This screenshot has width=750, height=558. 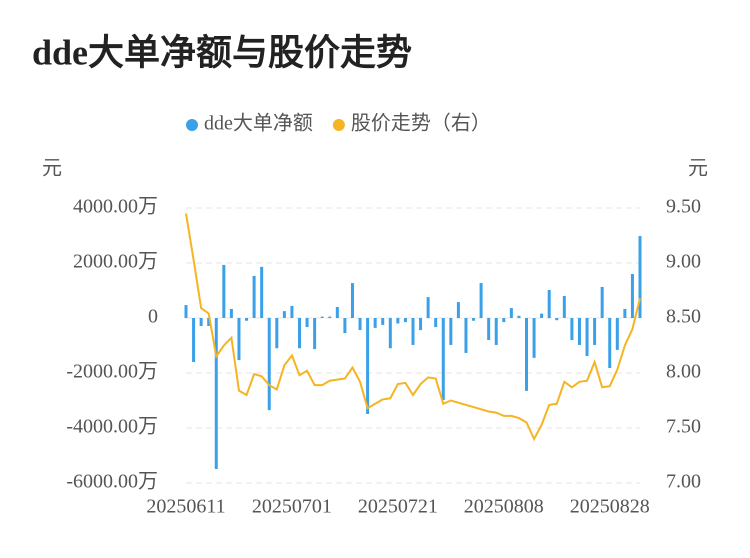 What do you see at coordinates (153, 317) in the screenshot?
I see `y-tick-label: 0` at bounding box center [153, 317].